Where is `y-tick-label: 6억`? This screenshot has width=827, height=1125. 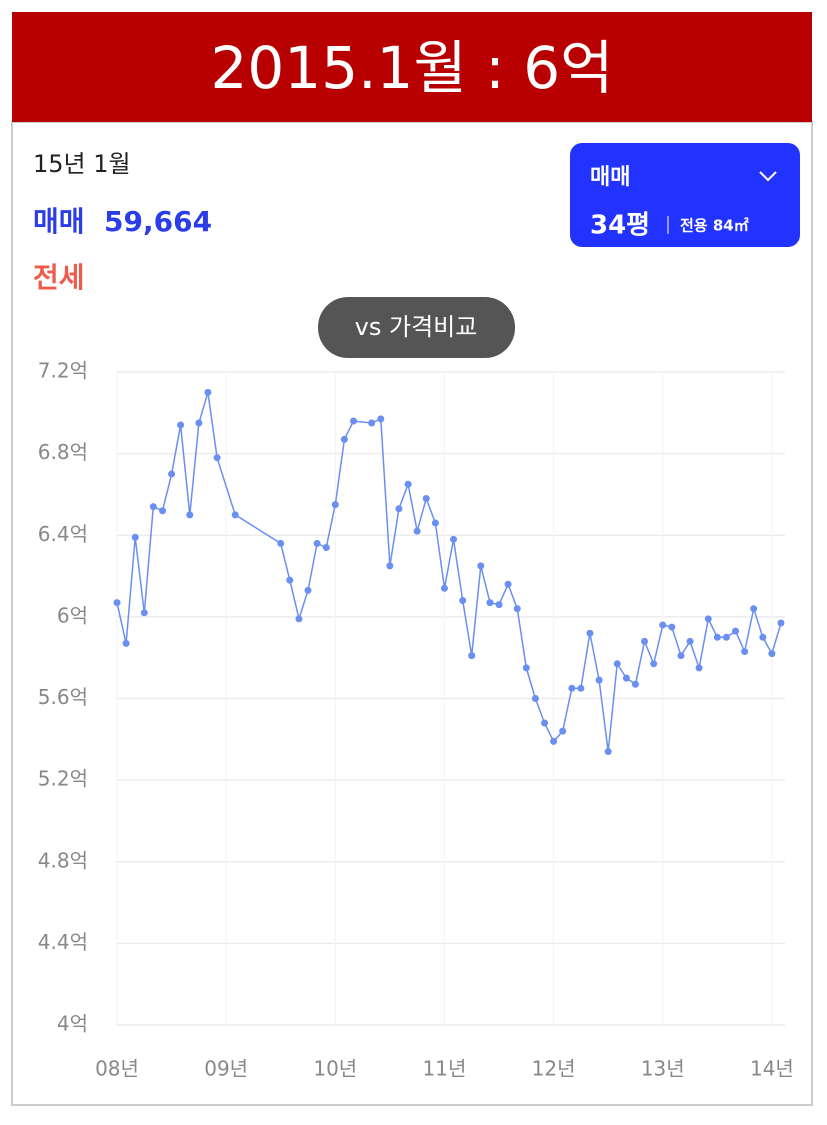 y-tick-label: 6억 is located at coordinates (72, 615).